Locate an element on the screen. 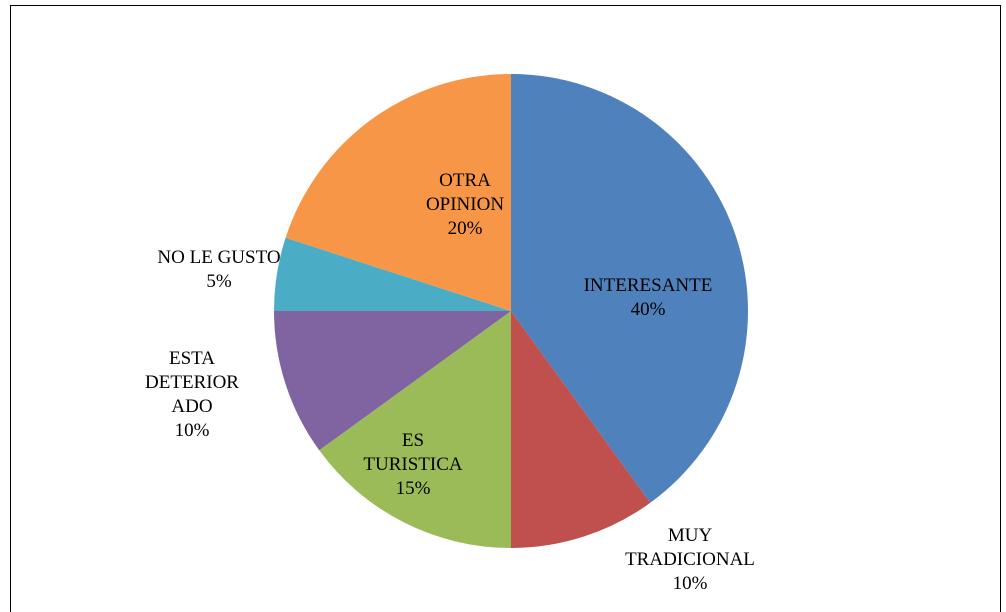 The image size is (1006, 612). value-label: 20% is located at coordinates (465, 228).